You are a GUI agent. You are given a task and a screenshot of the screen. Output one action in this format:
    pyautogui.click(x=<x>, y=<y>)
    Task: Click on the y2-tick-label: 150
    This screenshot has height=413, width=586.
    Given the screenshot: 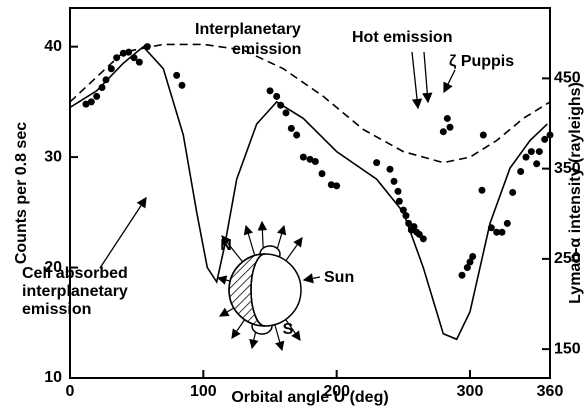 What is the action you would take?
    pyautogui.click(x=567, y=348)
    